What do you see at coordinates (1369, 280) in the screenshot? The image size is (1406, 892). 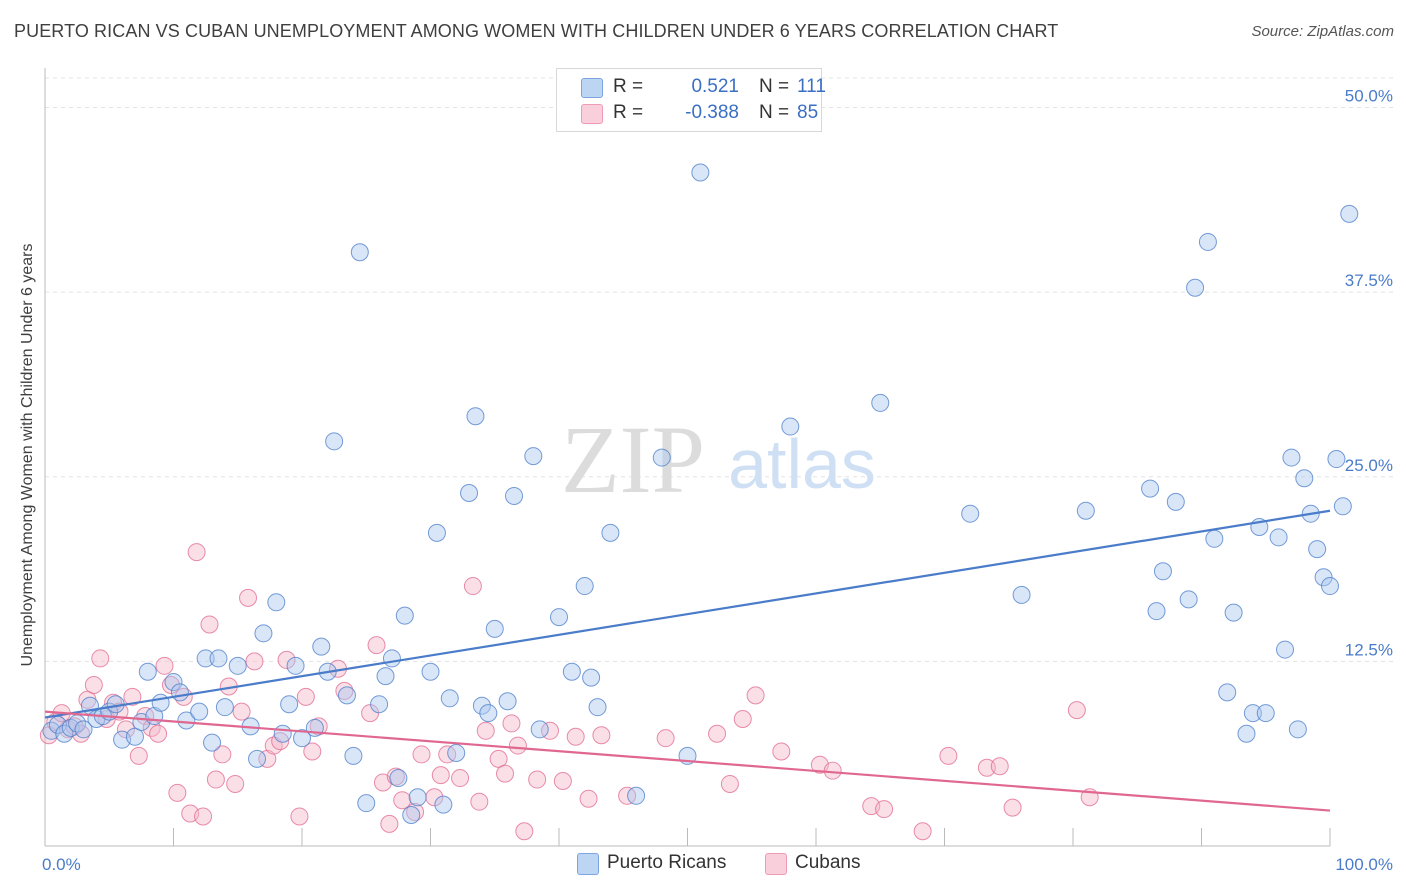 I see `y-tick-label: 37.5%` at bounding box center [1369, 280].